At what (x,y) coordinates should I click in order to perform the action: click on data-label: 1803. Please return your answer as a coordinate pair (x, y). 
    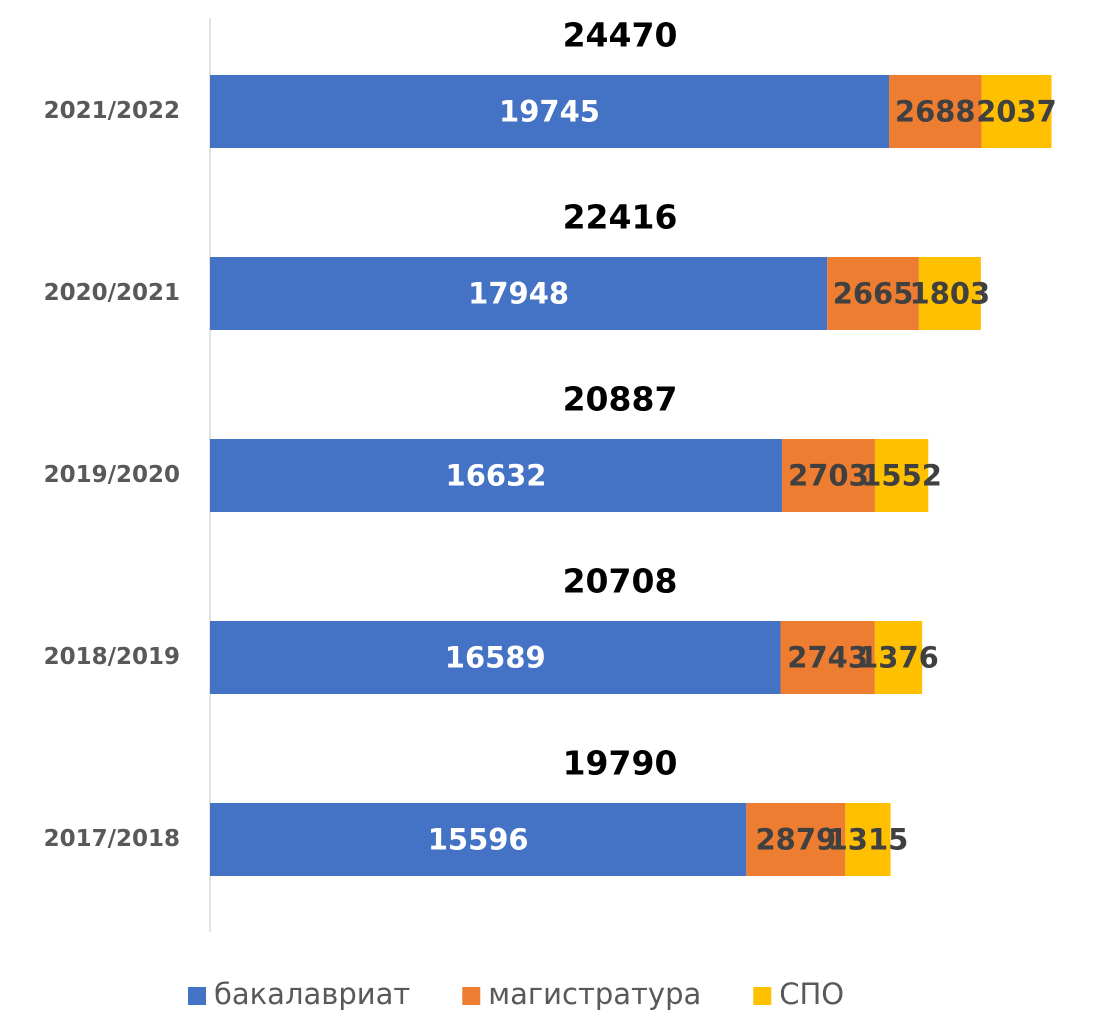
    Looking at the image, I should click on (950, 294).